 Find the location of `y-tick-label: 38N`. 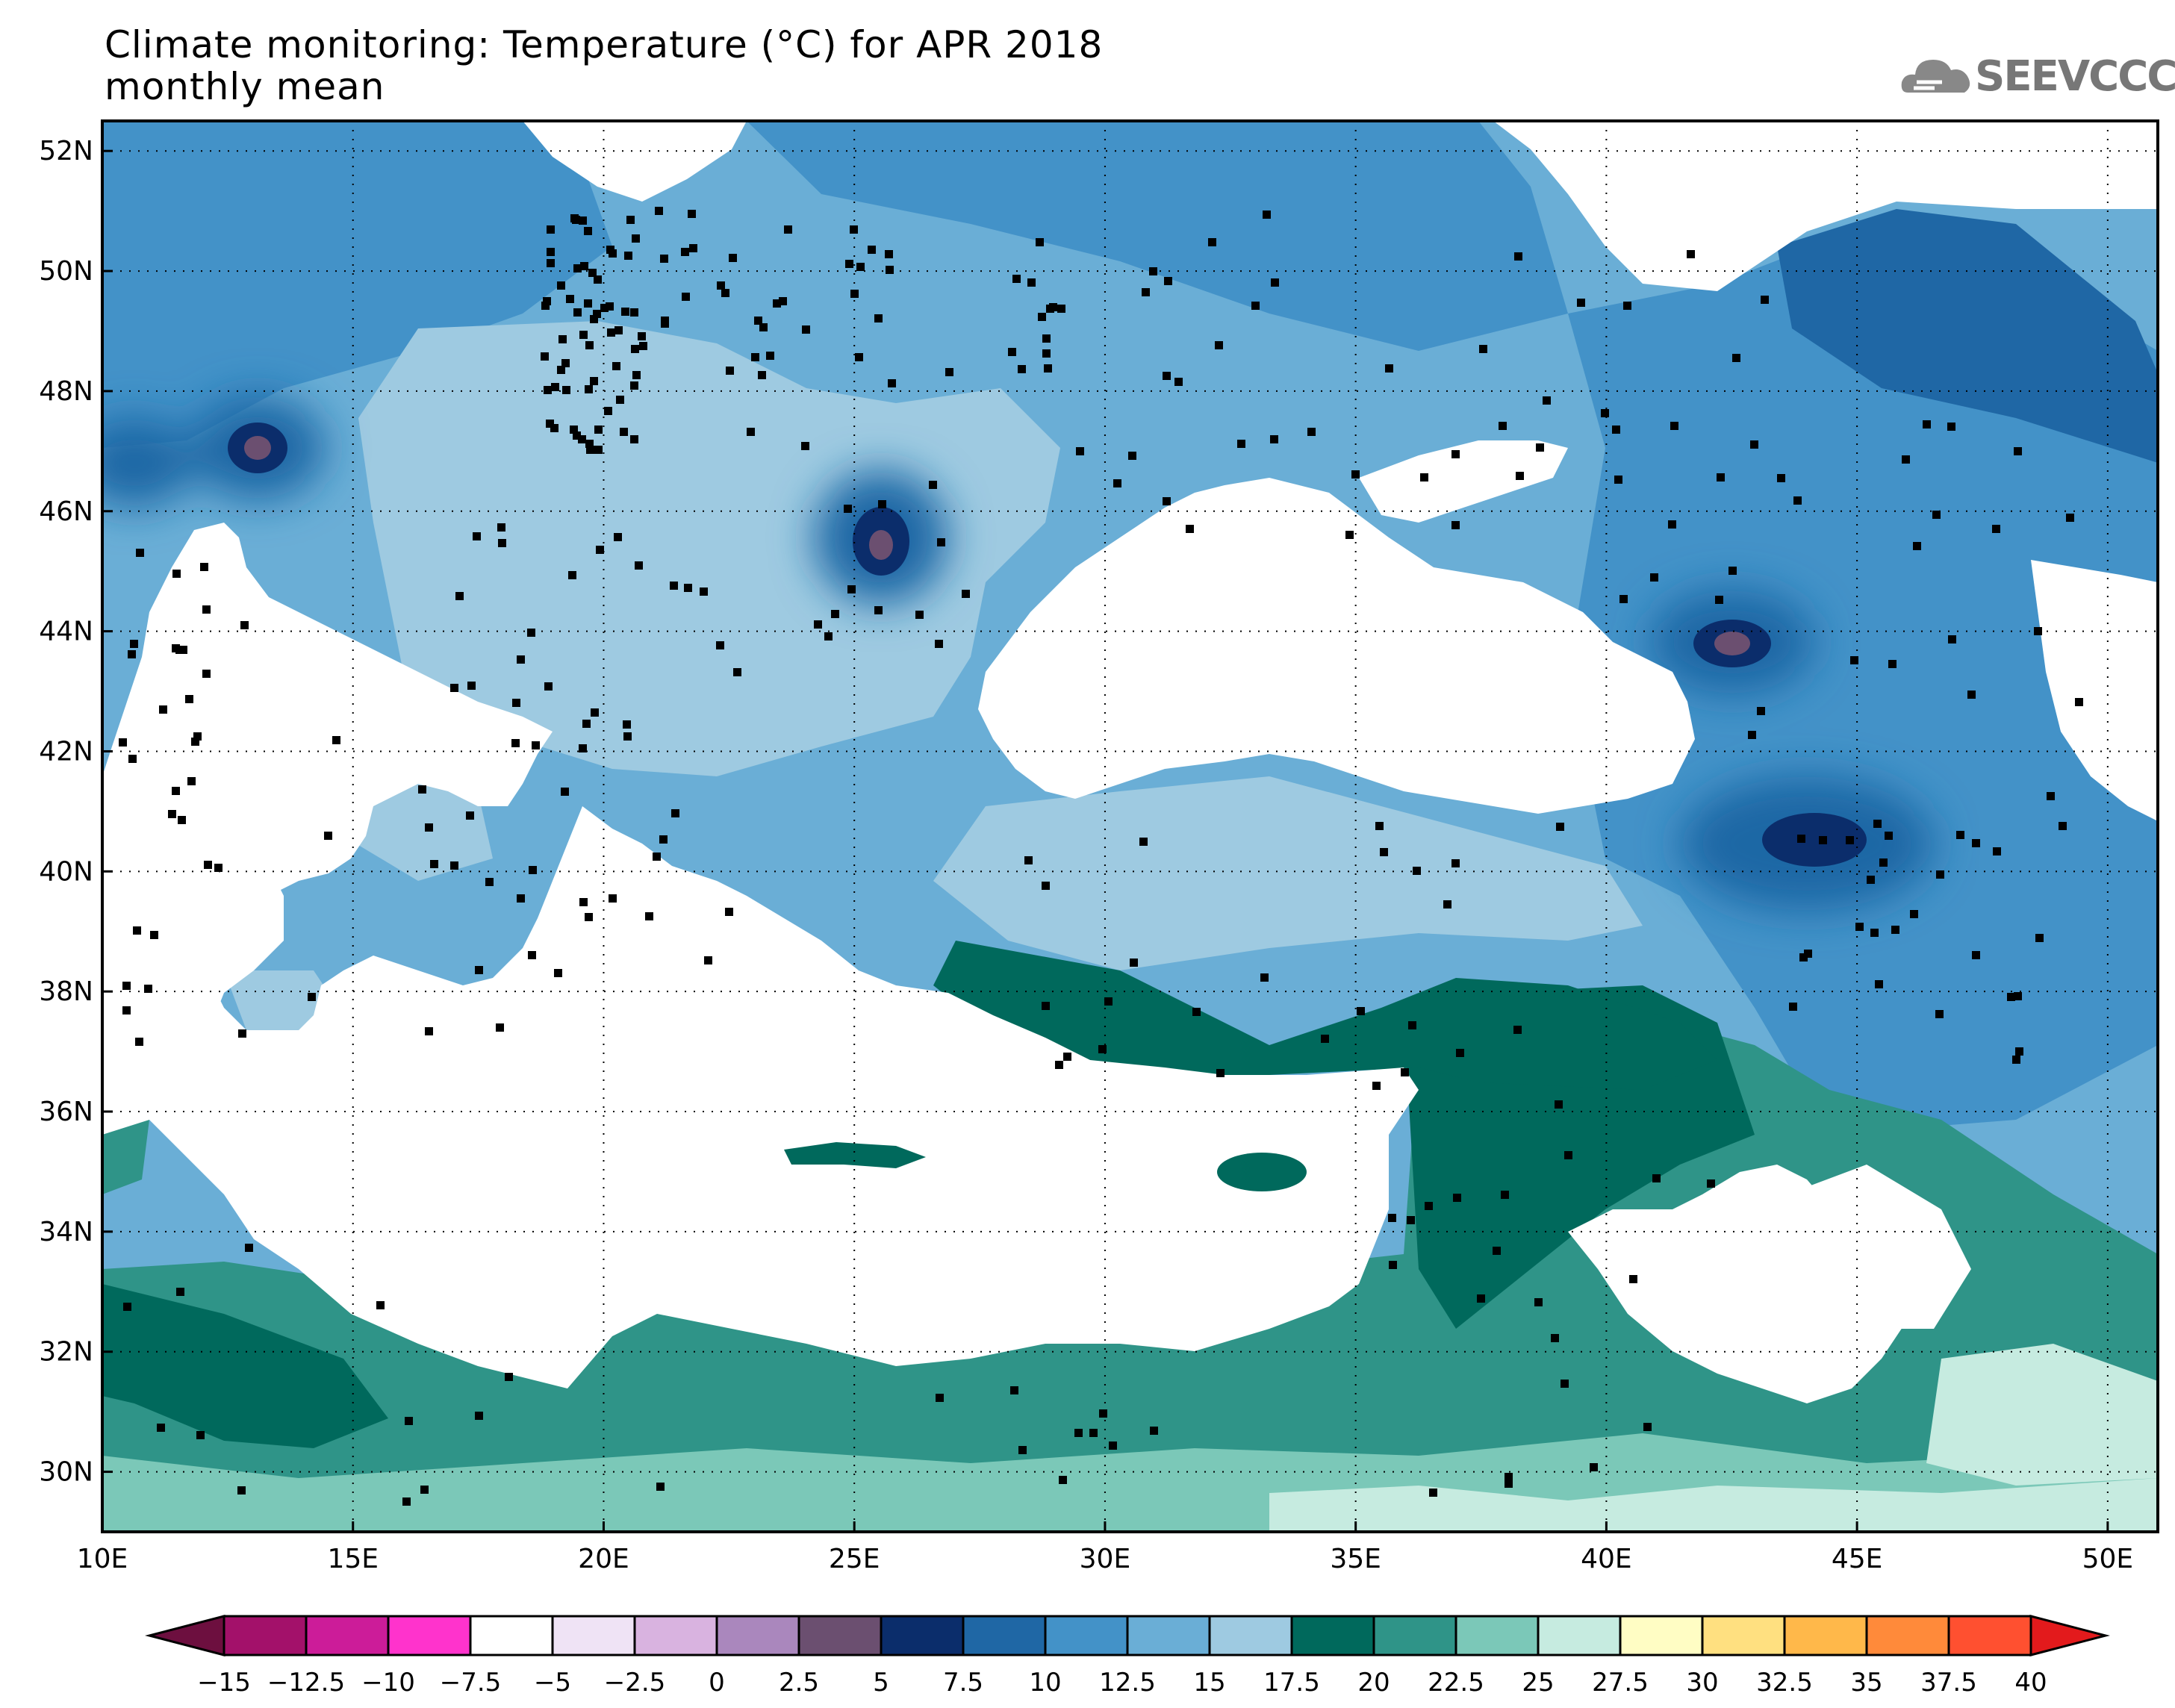

y-tick-label: 38N is located at coordinates (66, 991).